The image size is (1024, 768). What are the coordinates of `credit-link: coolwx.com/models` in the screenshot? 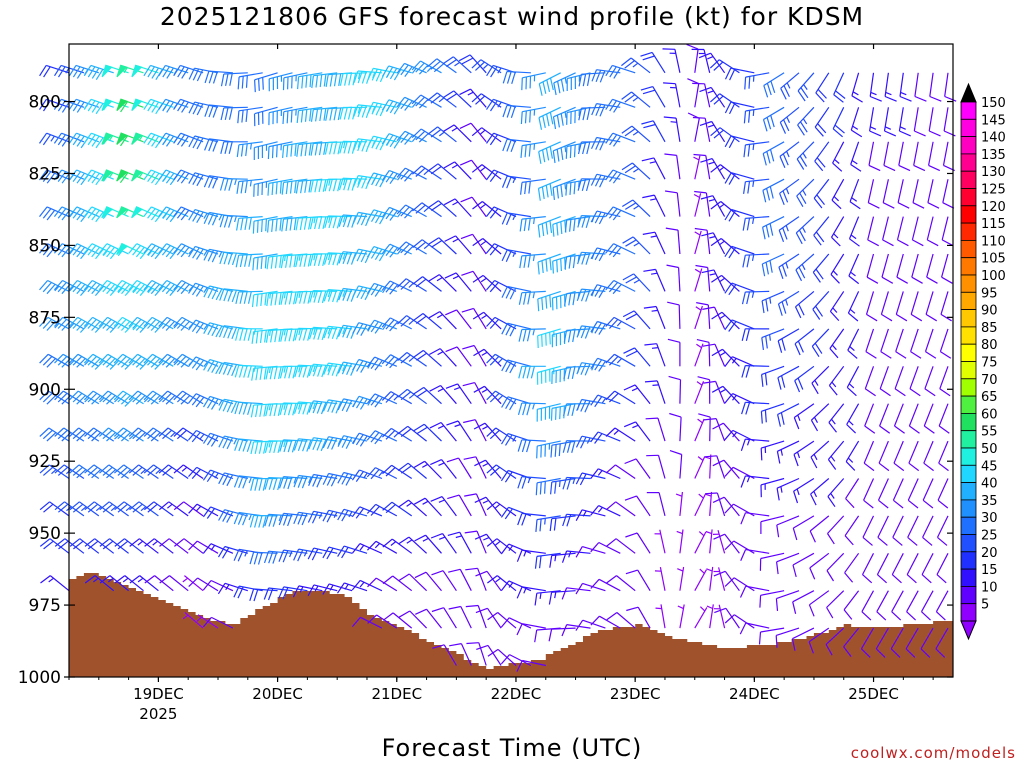 It's located at (933, 753).